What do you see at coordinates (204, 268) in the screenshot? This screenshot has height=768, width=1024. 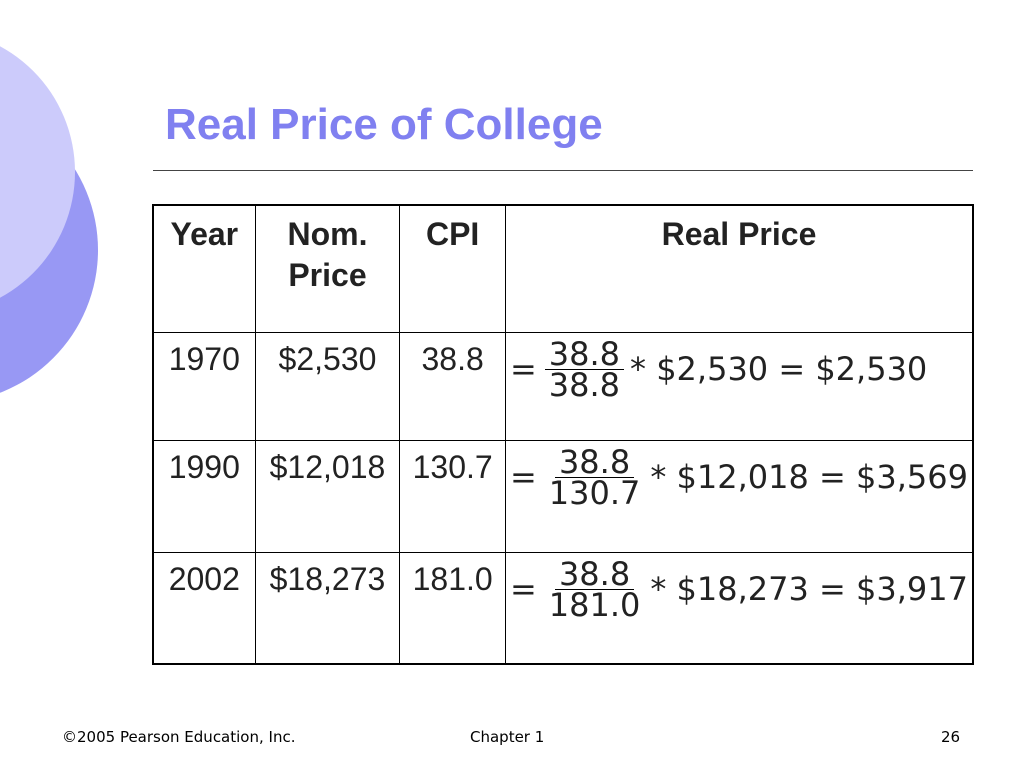 I see `header-year: Year` at bounding box center [204, 268].